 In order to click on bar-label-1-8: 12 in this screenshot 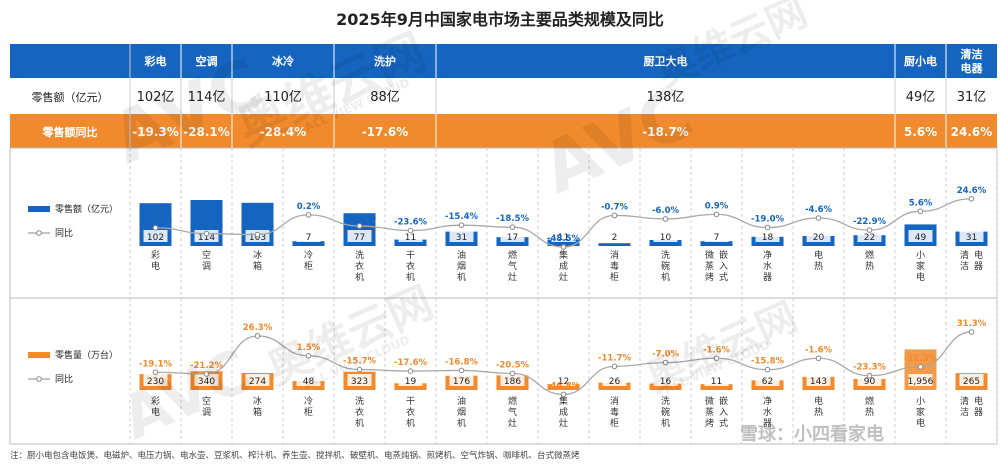, I will do `click(563, 382)`.